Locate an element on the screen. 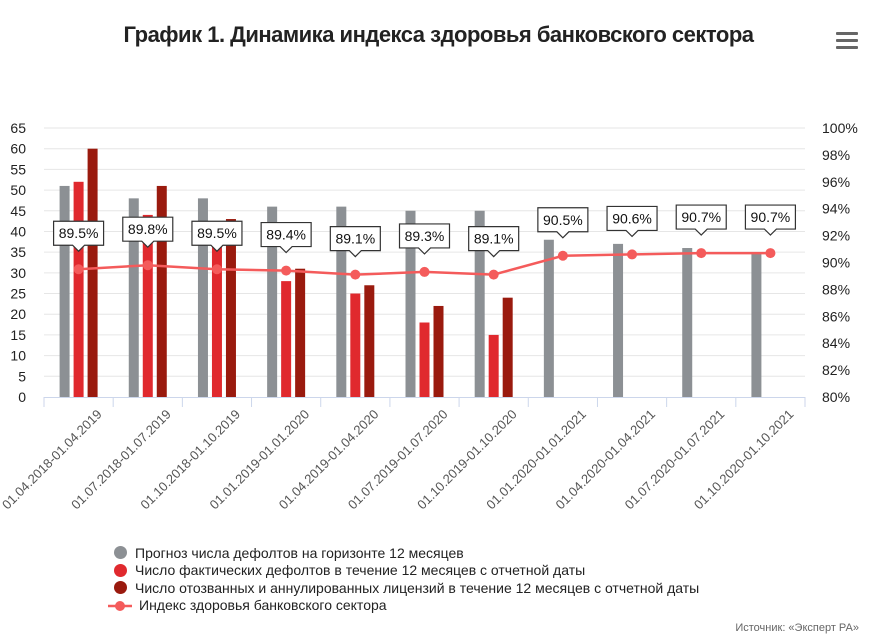  y-right-tick-label: 96% is located at coordinates (836, 182).